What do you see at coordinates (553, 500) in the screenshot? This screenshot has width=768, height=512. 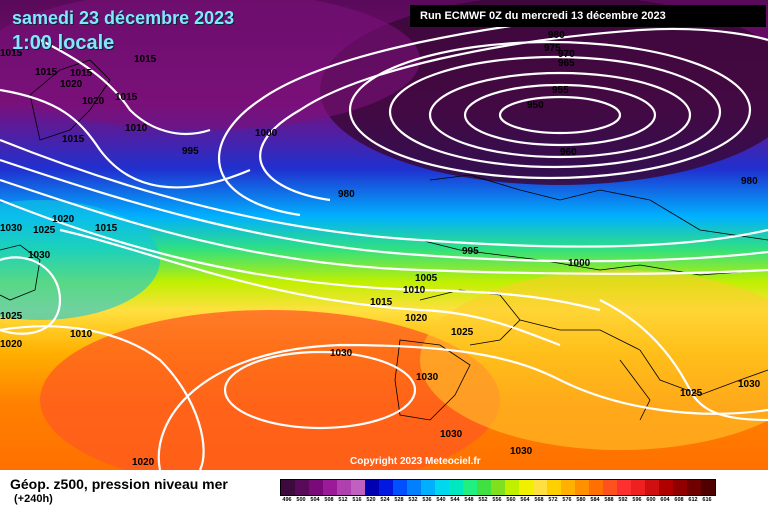 I see `color-scale-label: 572` at bounding box center [553, 500].